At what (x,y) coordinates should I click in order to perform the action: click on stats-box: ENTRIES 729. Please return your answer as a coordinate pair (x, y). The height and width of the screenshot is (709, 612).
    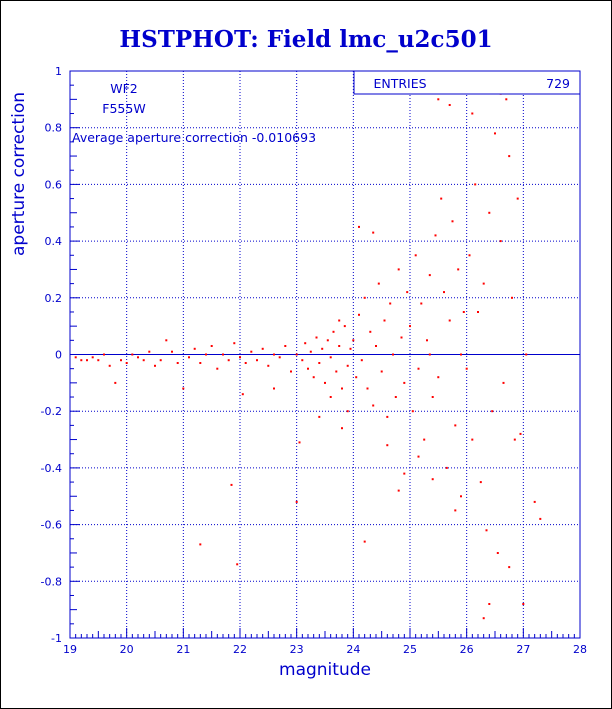
    Looking at the image, I should click on (467, 82).